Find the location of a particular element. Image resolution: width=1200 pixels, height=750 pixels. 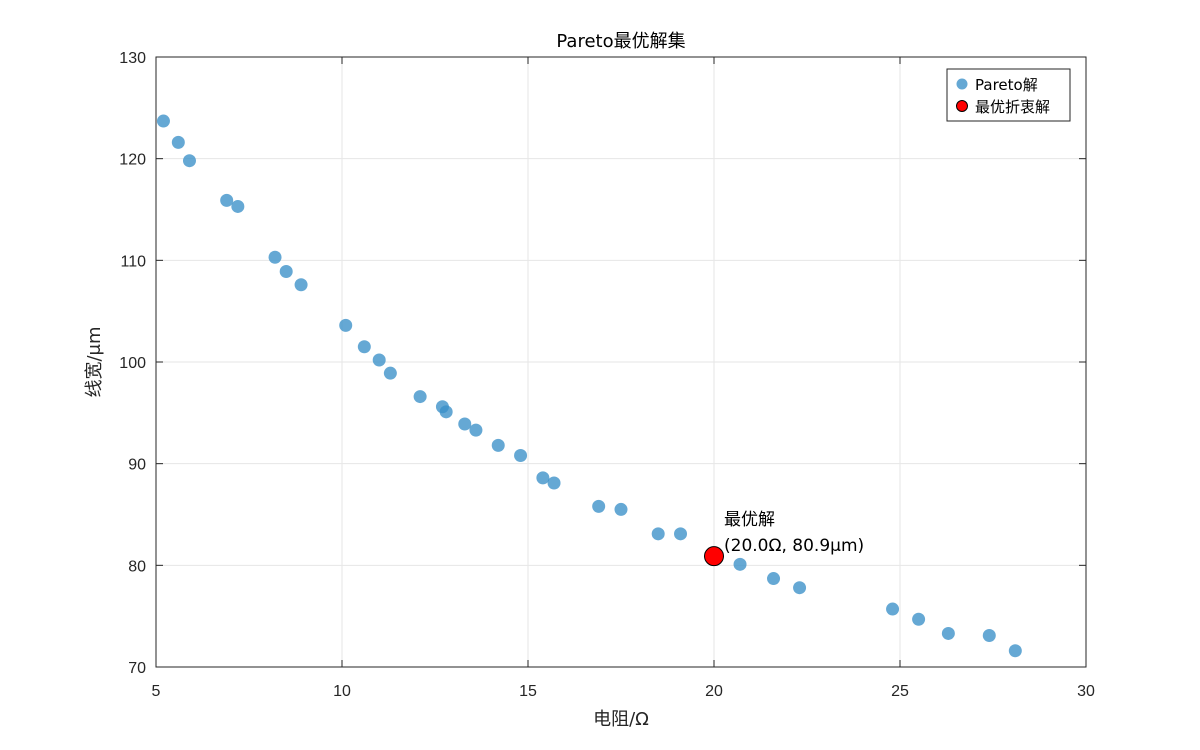

optimal-point is located at coordinates (714, 556).